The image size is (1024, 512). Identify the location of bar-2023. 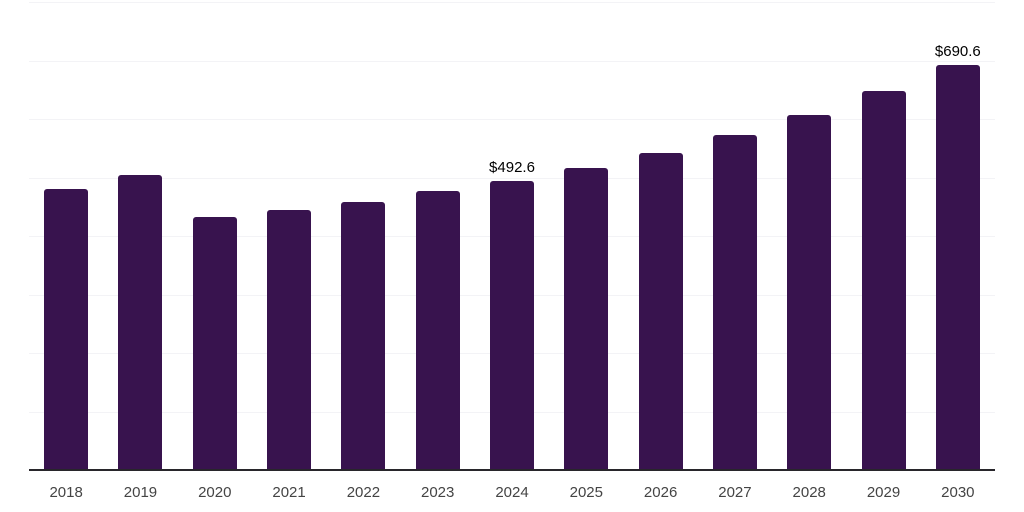
(437, 329).